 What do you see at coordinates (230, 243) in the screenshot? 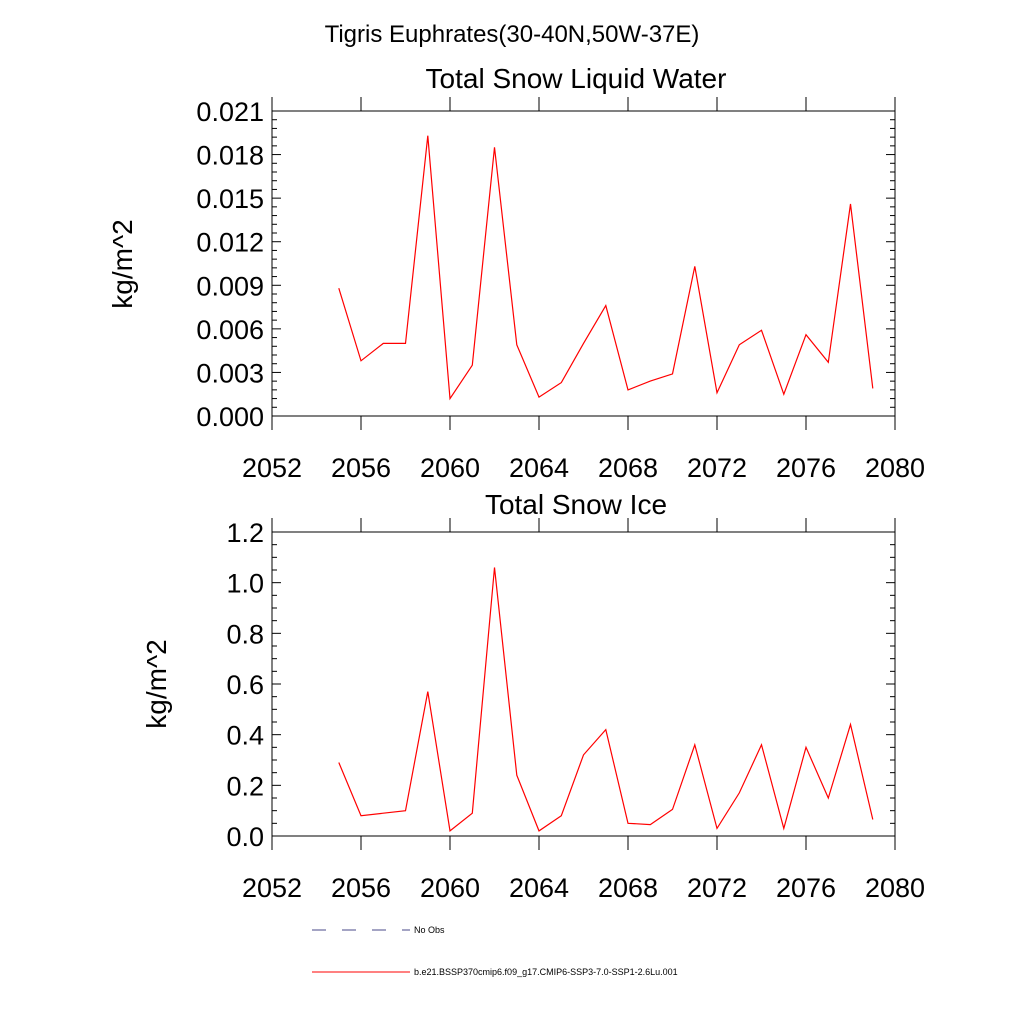
I see `y-tick-label: 0.012` at bounding box center [230, 243].